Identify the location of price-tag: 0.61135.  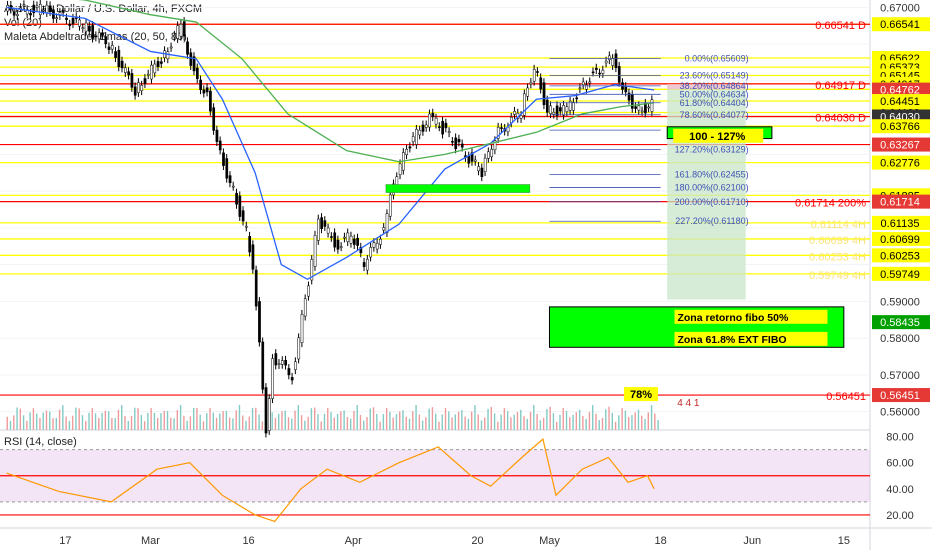
(900, 224).